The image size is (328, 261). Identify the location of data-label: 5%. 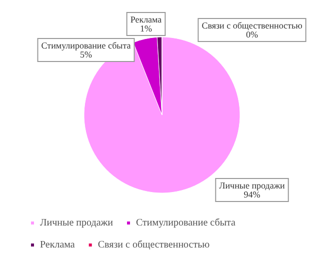
(86, 55).